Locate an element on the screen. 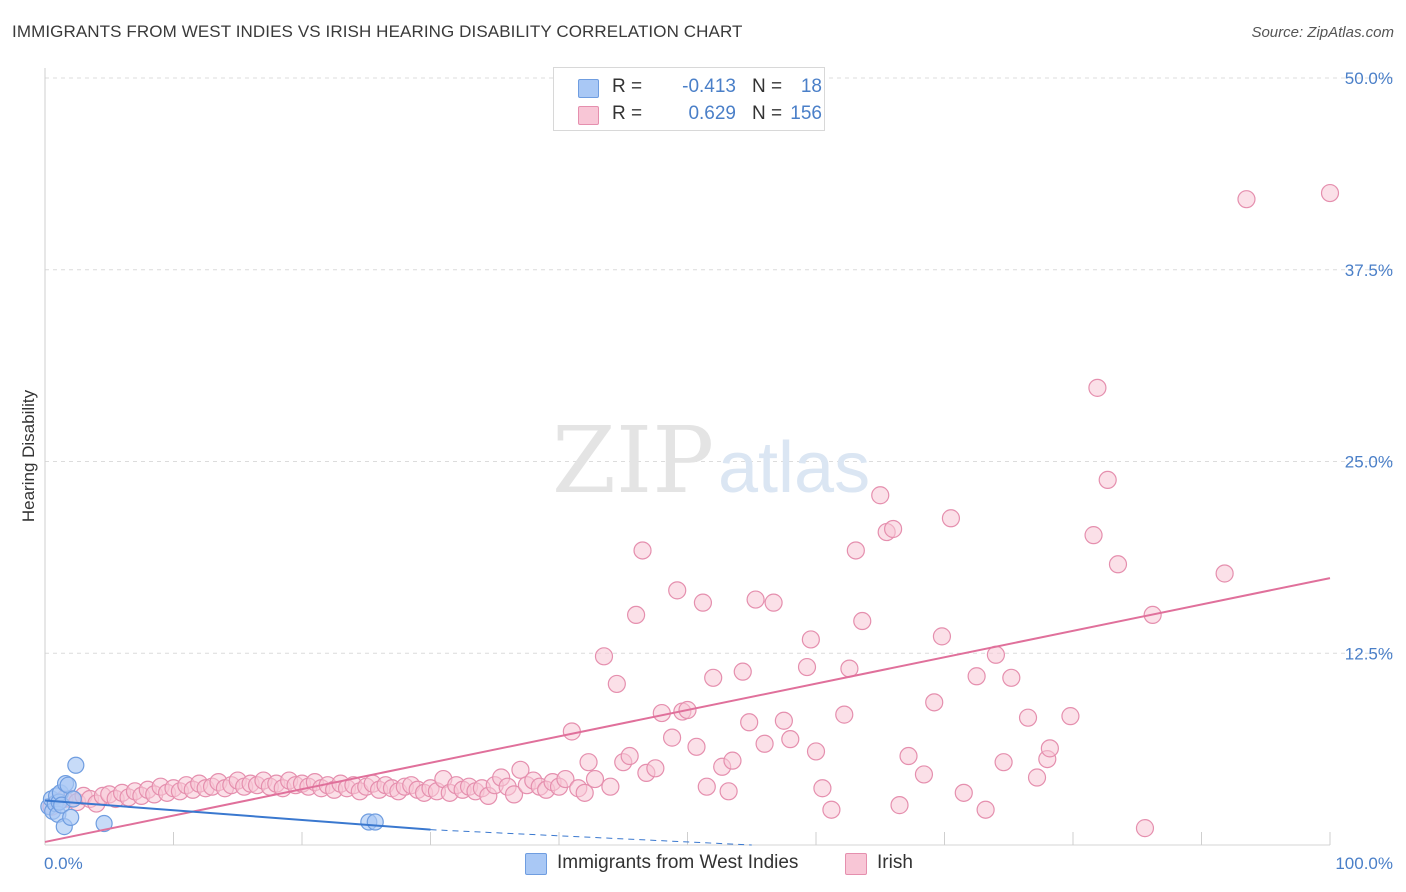  source-credit: Source: ZipAtlas.com is located at coordinates (1322, 32).